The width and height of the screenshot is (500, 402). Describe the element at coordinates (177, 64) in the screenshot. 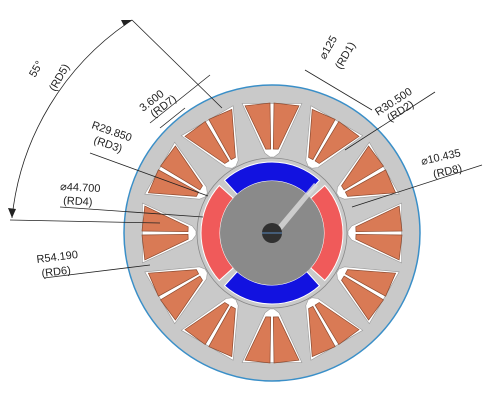

I see `angle-extension-top` at that location.